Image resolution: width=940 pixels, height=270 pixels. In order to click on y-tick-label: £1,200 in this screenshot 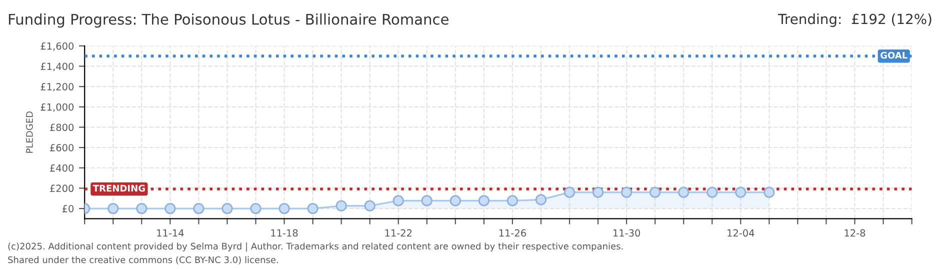, I will do `click(57, 87)`.